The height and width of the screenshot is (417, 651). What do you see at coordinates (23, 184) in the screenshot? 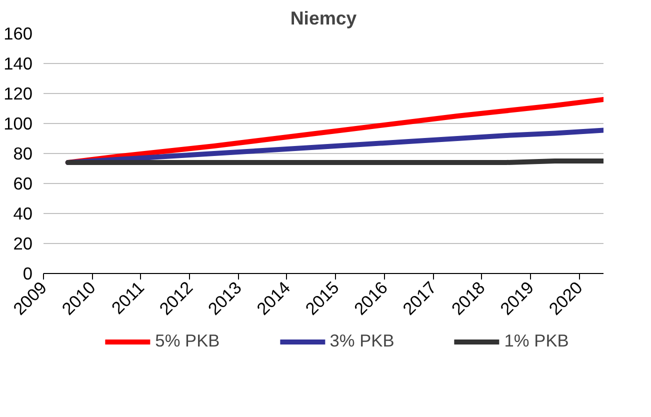
I see `y-tick-label: 60` at bounding box center [23, 184].